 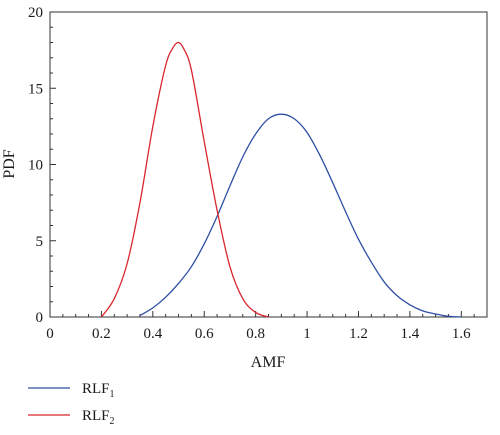 What do you see at coordinates (307, 334) in the screenshot?
I see `x-tick-label: 1` at bounding box center [307, 334].